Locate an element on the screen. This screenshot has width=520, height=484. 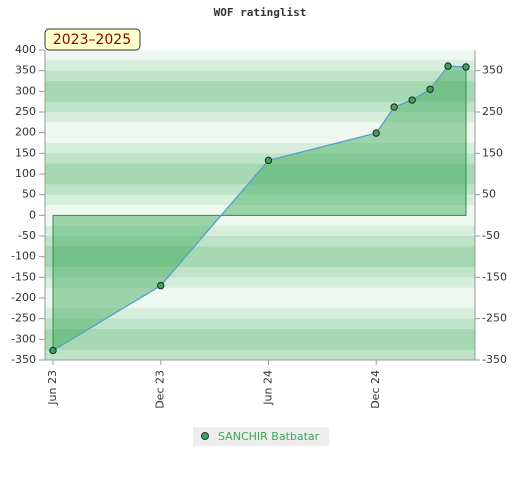
y-tick-label: 100 is located at coordinates (25, 173).